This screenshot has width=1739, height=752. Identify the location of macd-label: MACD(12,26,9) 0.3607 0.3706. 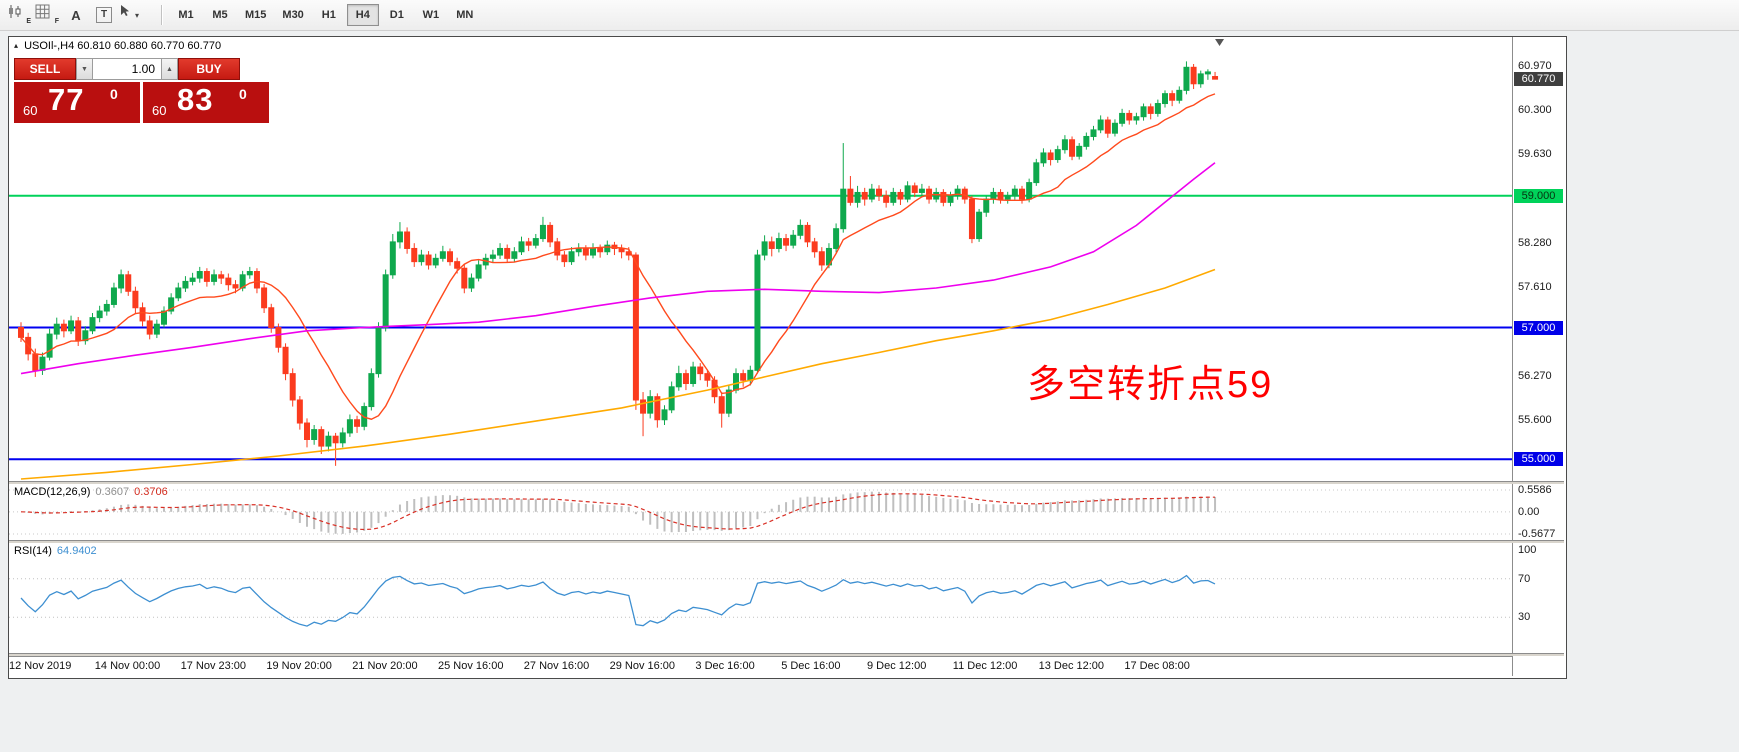
(91, 492).